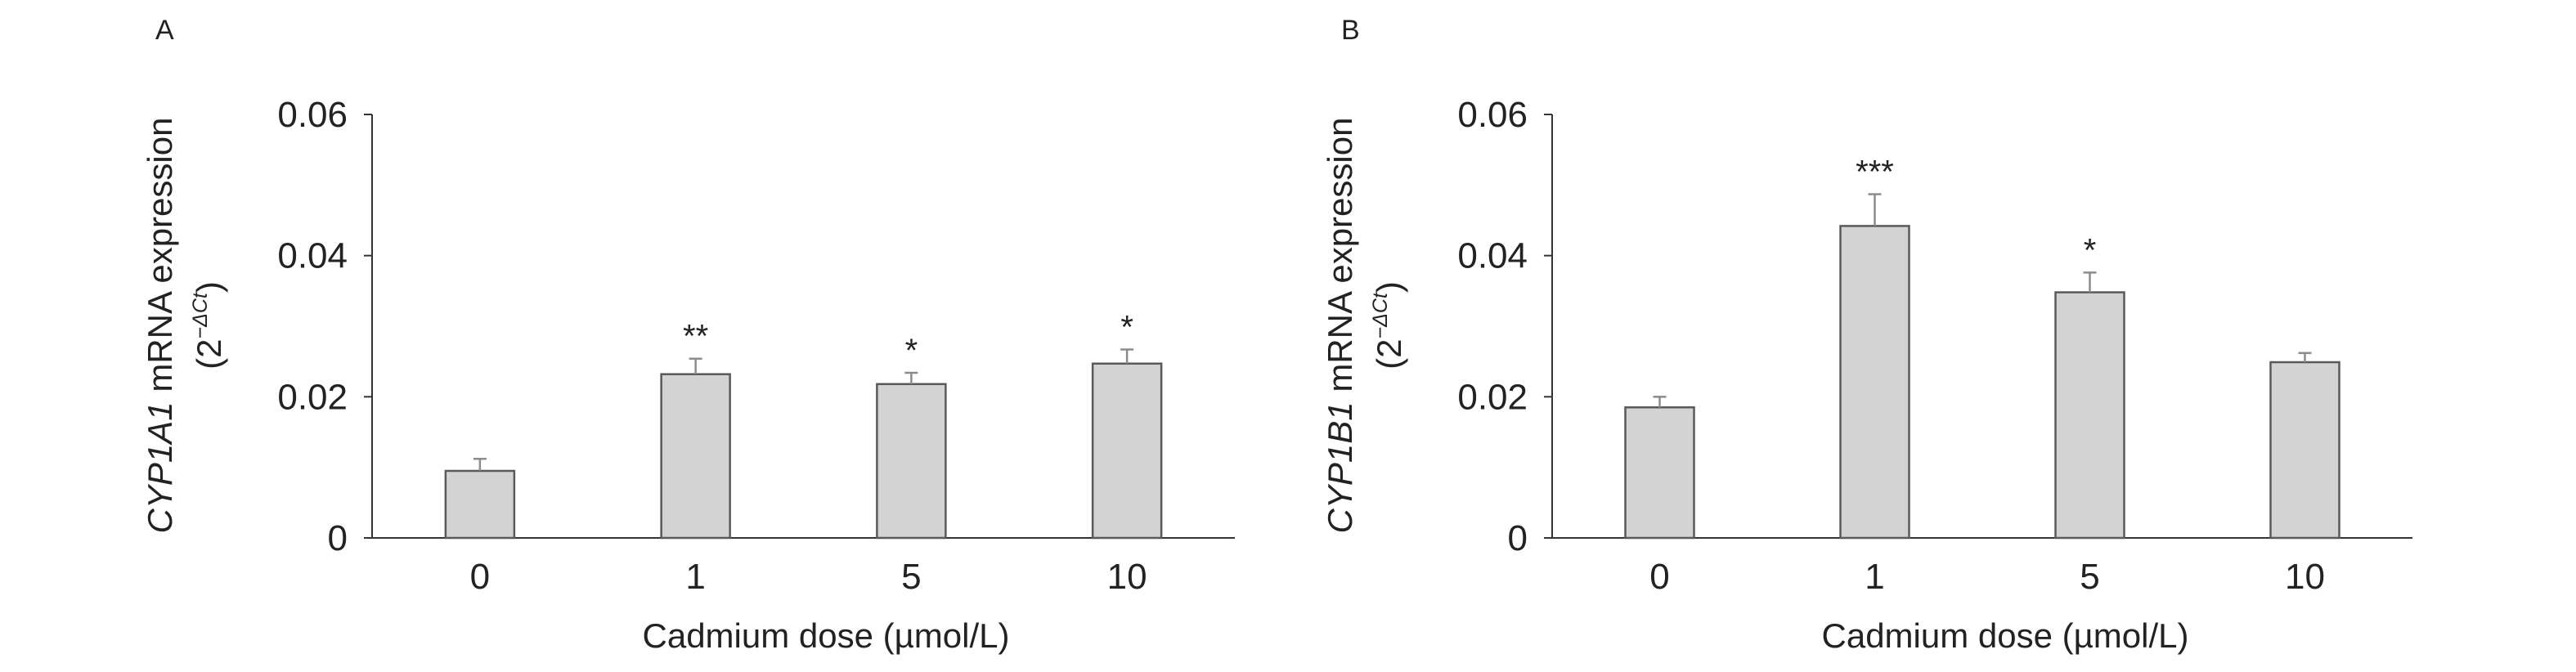 The width and height of the screenshot is (2576, 672). What do you see at coordinates (1126, 327) in the screenshot?
I see `significance-marker-a-10: *` at bounding box center [1126, 327].